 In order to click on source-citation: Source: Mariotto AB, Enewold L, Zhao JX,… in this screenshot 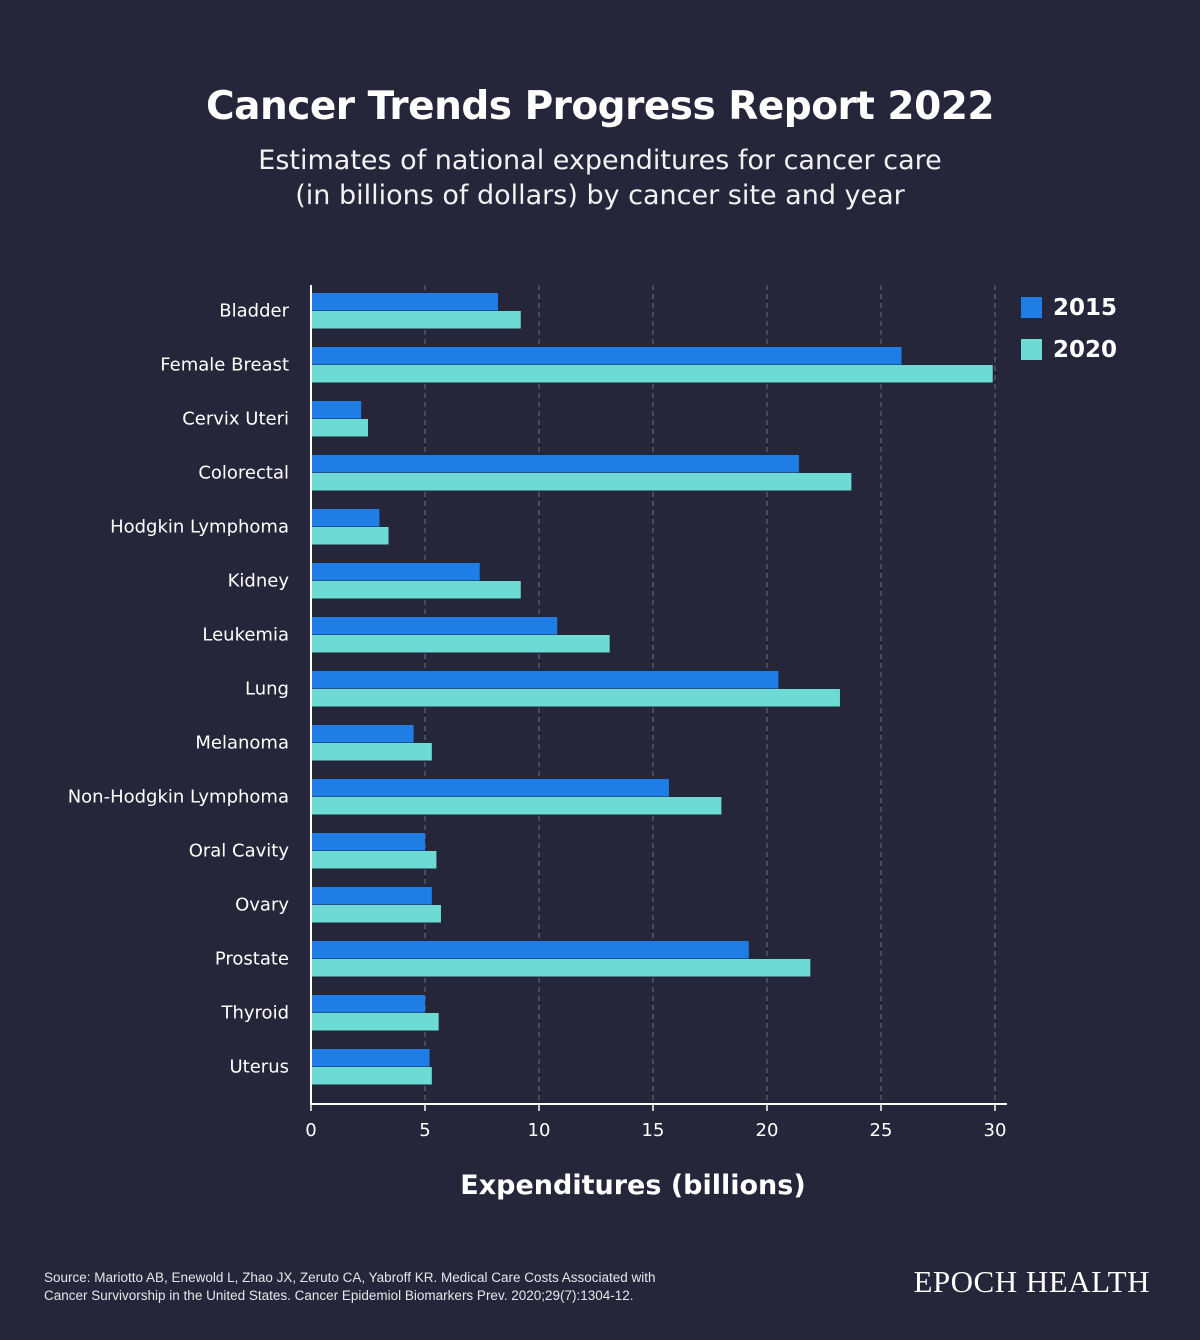, I will do `click(350, 1287)`.